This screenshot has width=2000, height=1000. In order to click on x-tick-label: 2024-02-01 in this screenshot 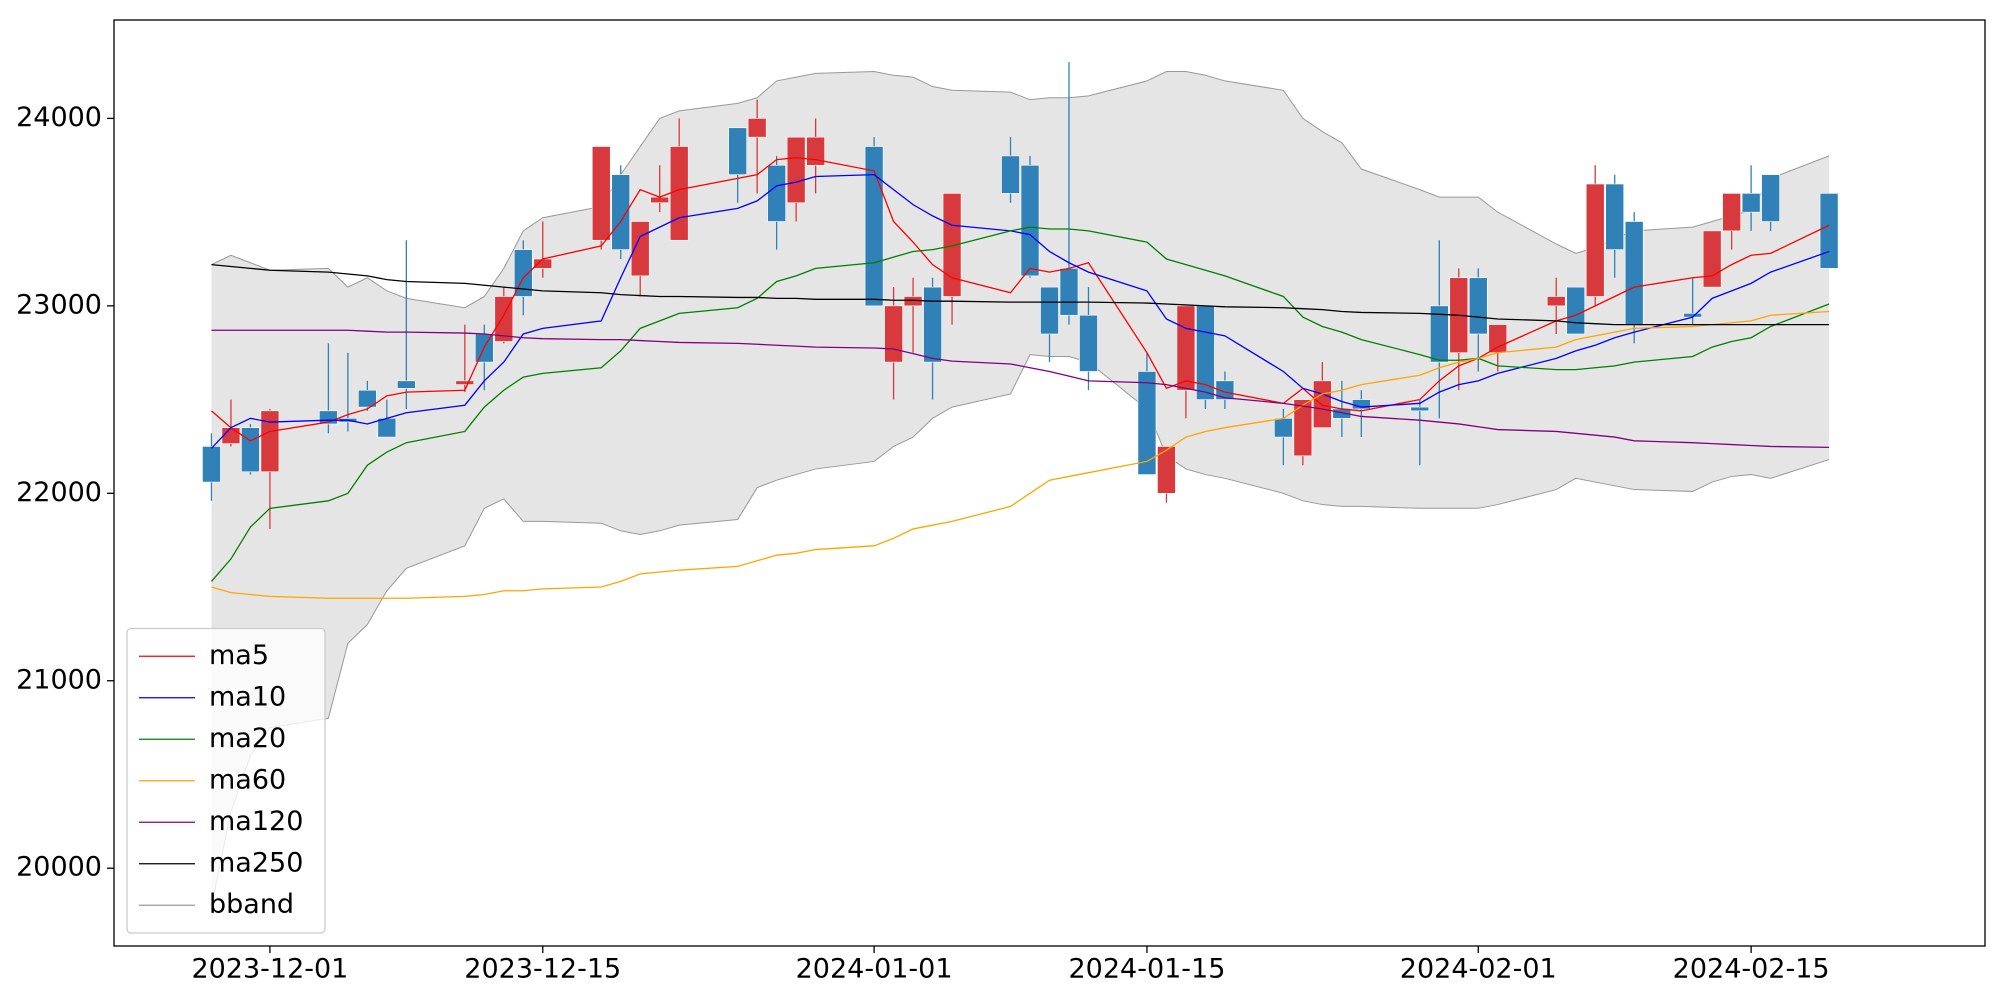, I will do `click(1478, 969)`.